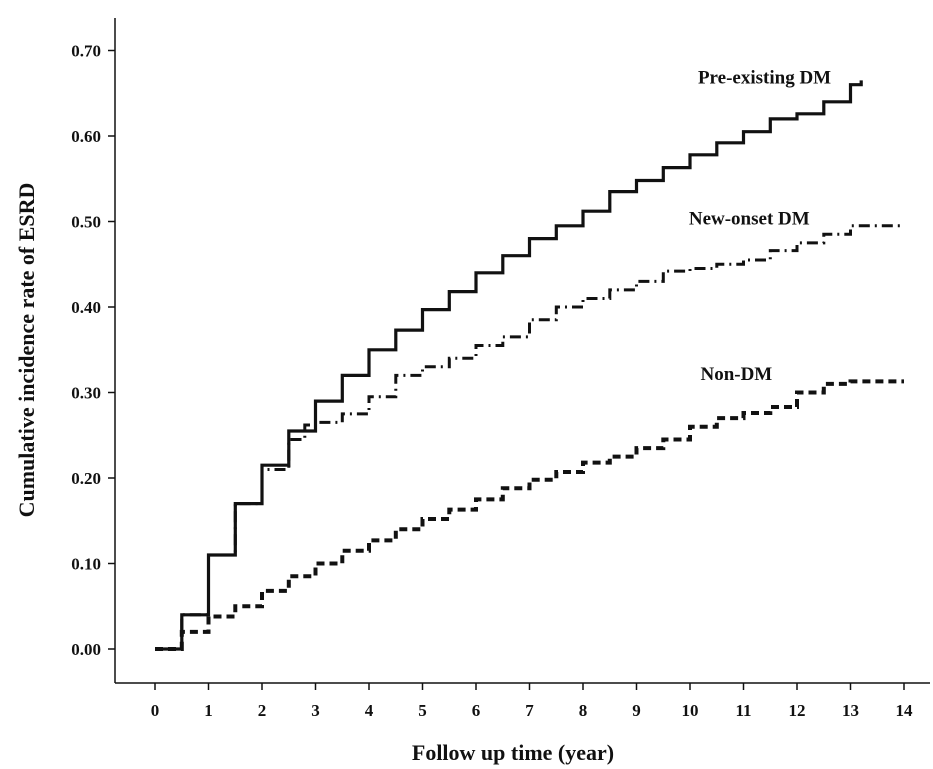  I want to click on y-tick-label: 0.20, so click(86, 478).